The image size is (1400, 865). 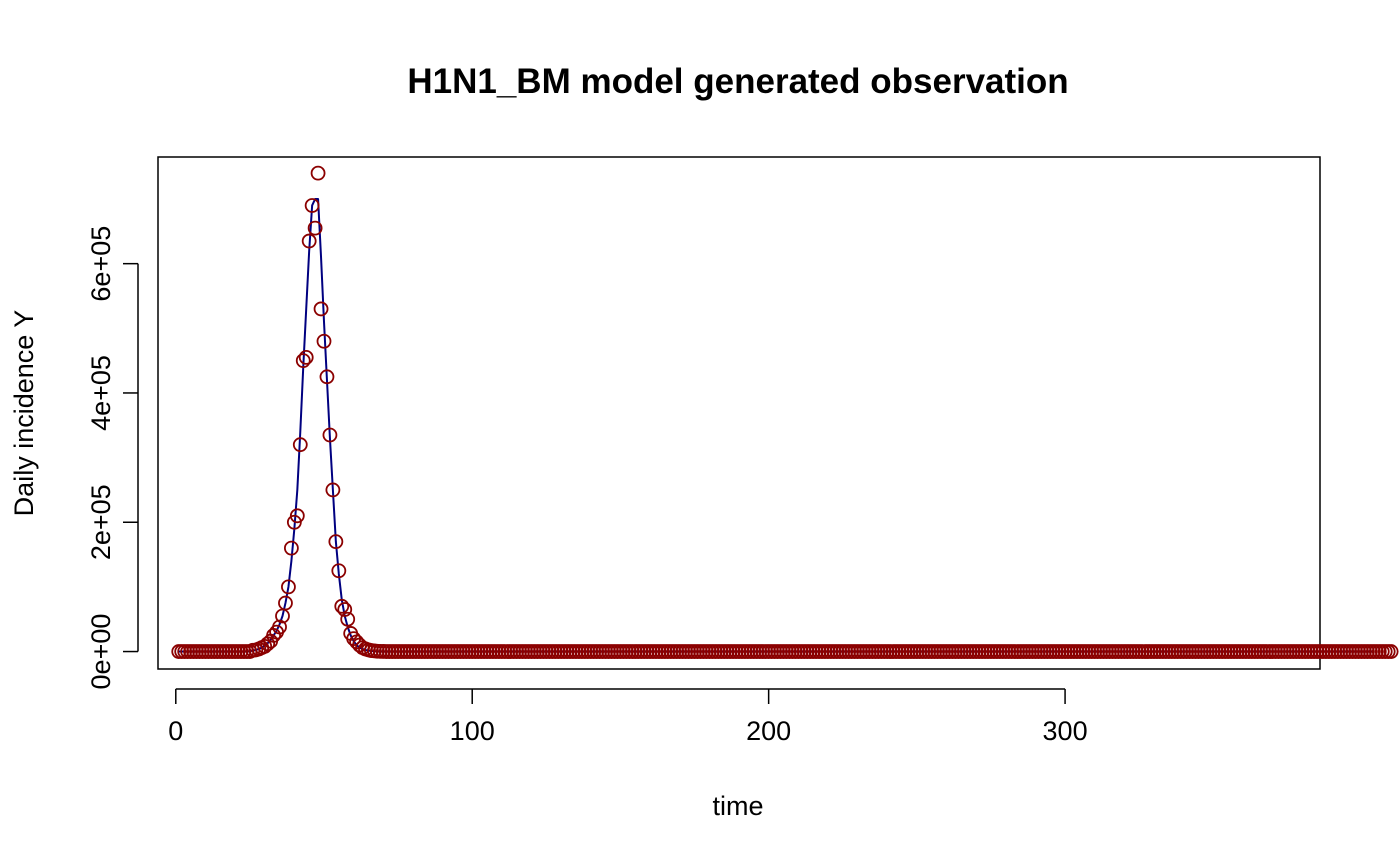 I want to click on y-tick-label: 4e+05, so click(x=101, y=393).